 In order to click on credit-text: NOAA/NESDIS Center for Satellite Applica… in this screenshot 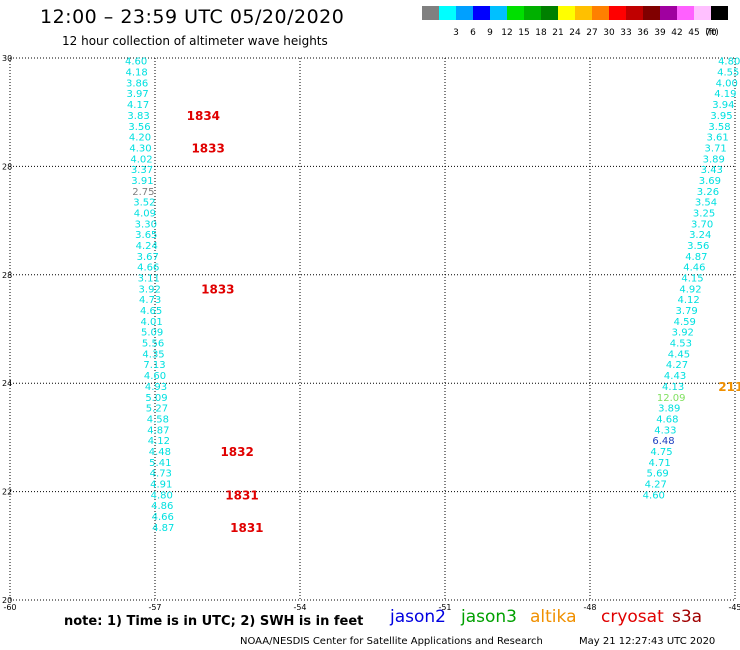, I will do `click(391, 641)`.